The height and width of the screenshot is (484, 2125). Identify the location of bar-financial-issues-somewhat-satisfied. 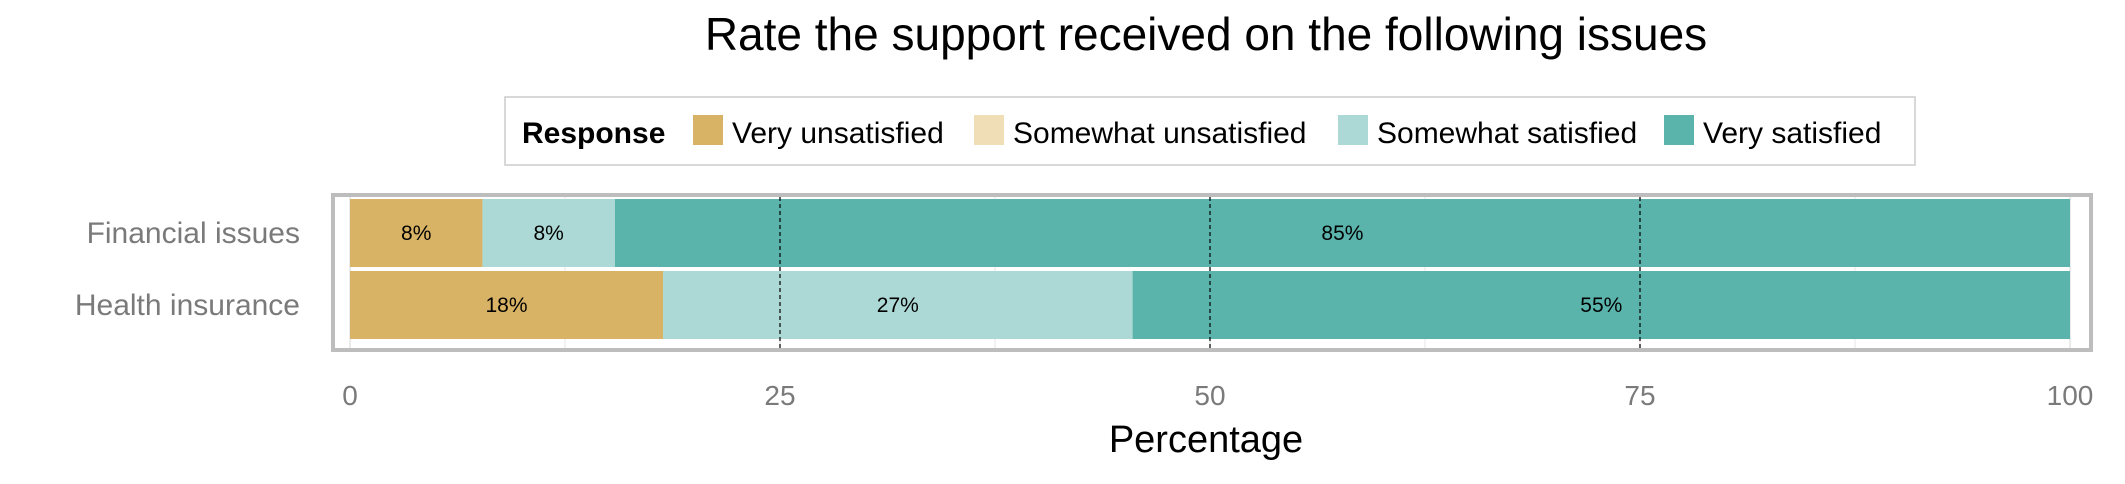
(548, 233).